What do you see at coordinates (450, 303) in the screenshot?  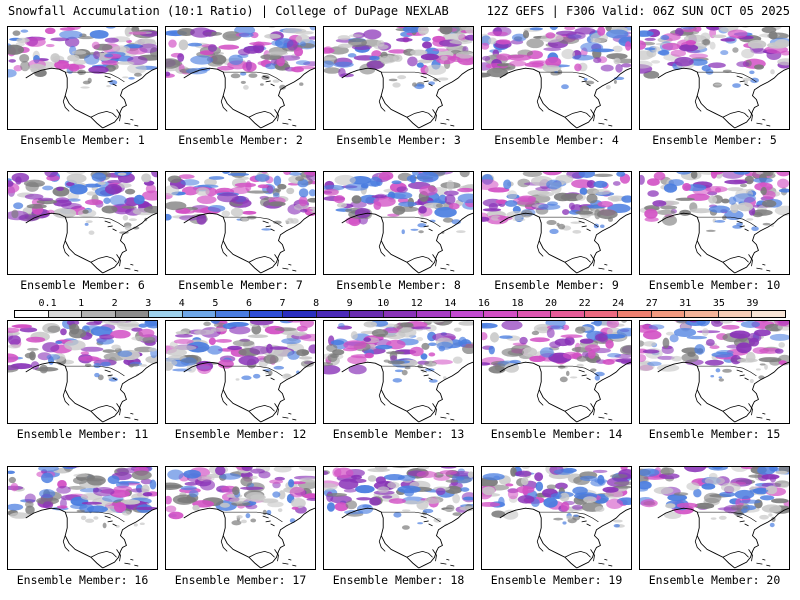 I see `colorbar-tick-label: 14` at bounding box center [450, 303].